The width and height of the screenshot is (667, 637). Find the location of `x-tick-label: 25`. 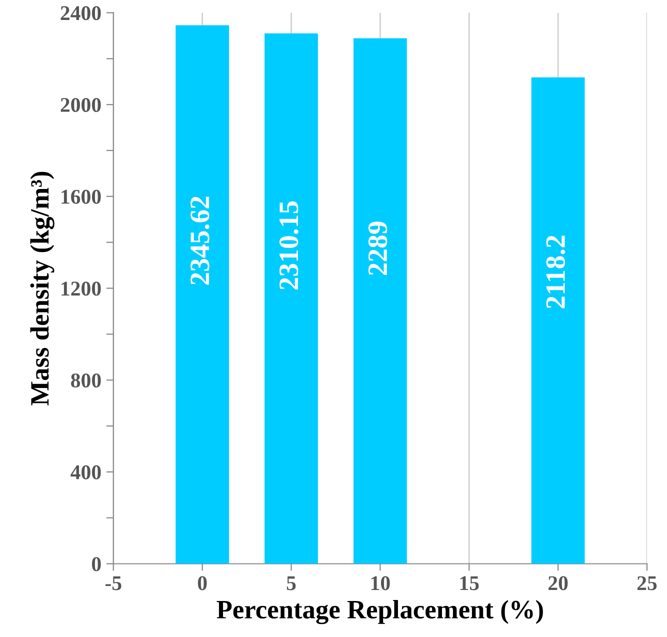

x-tick-label: 25 is located at coordinates (647, 583).